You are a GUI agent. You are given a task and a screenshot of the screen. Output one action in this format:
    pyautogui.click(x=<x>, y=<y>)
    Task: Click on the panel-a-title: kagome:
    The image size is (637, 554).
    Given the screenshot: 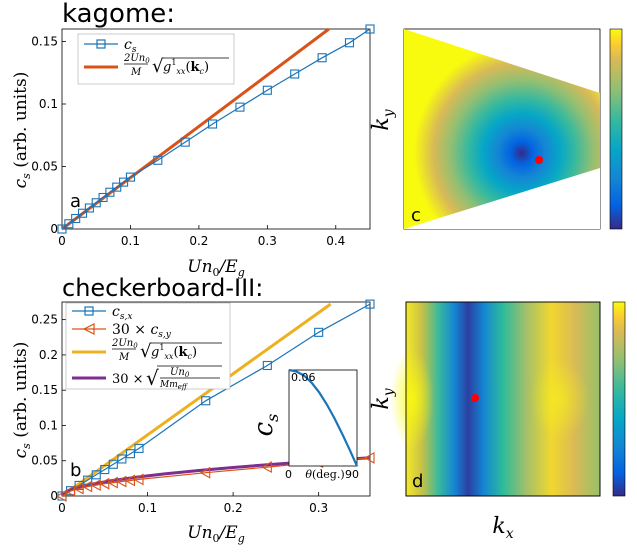 What is the action you would take?
    pyautogui.click(x=118, y=14)
    